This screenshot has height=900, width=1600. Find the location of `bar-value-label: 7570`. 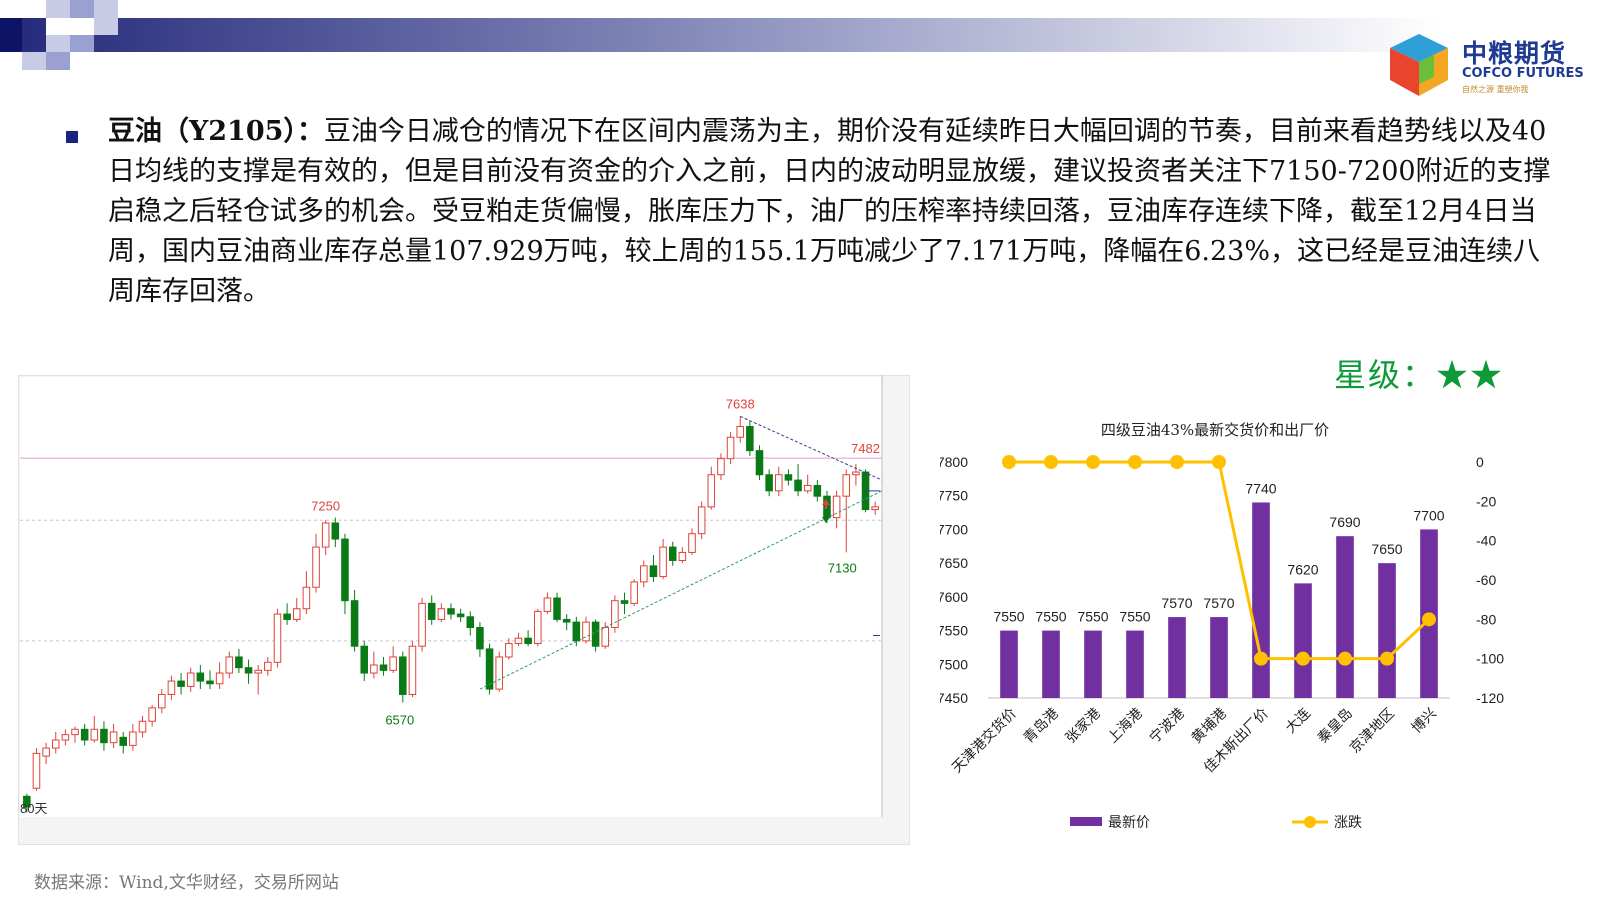

bar-value-label: 7570 is located at coordinates (1218, 603).